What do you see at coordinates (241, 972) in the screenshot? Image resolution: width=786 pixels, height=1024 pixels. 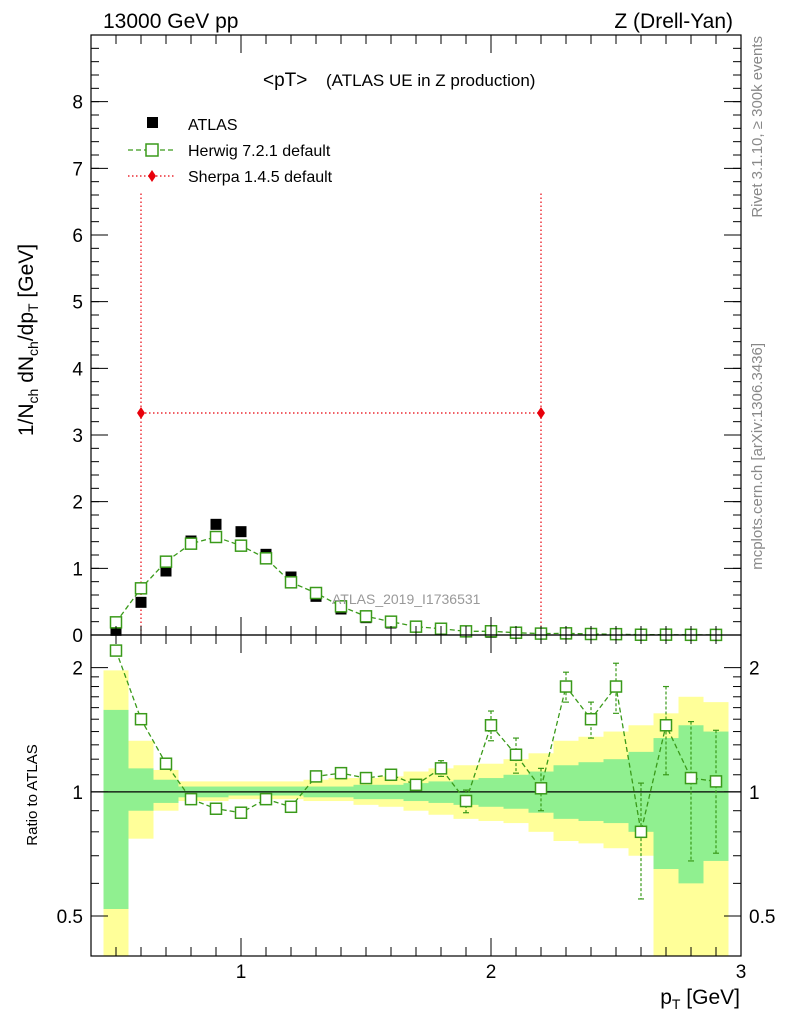 I see `x-tick-label: 1` at bounding box center [241, 972].